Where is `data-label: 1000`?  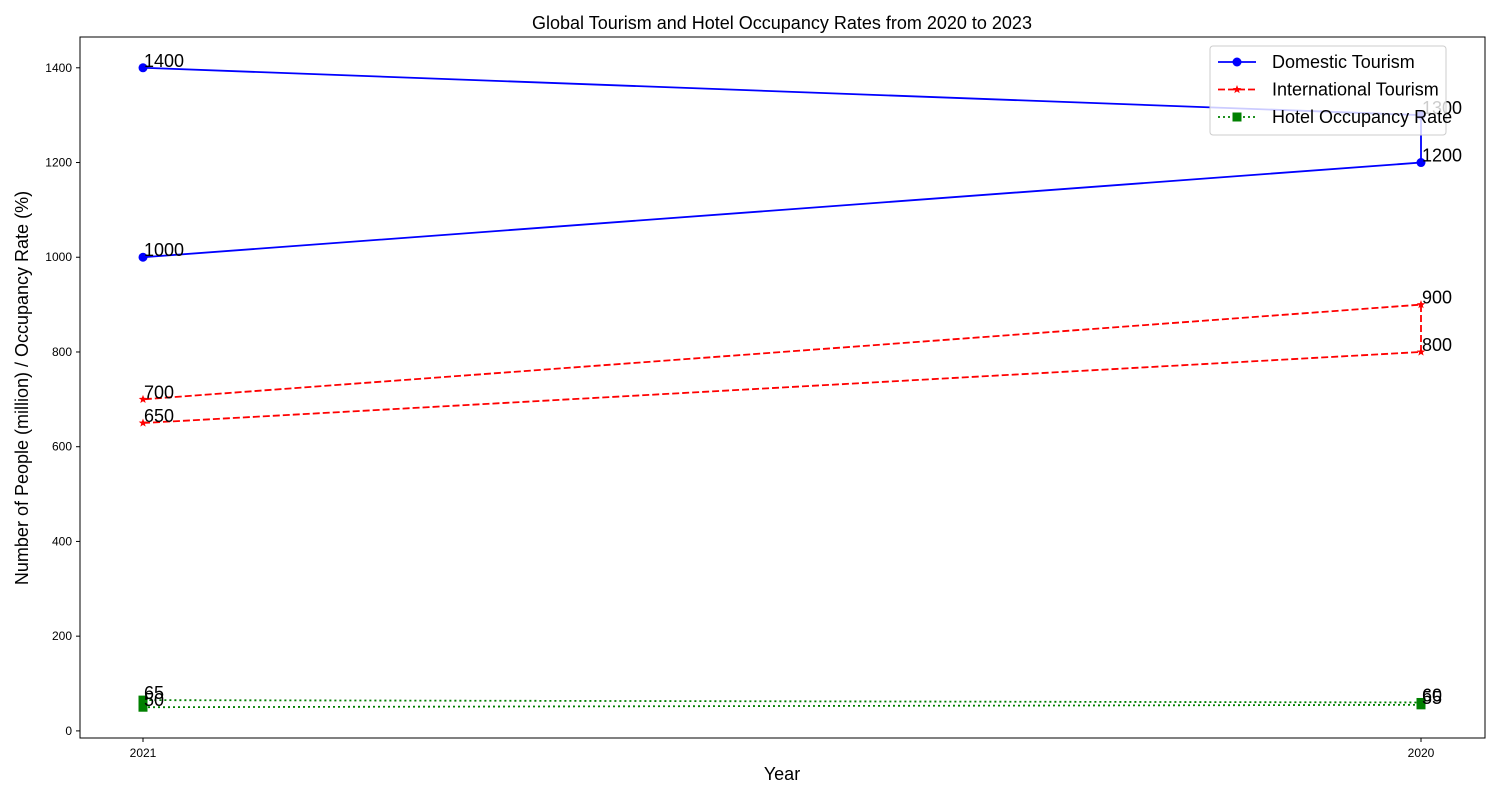 data-label: 1000 is located at coordinates (164, 250).